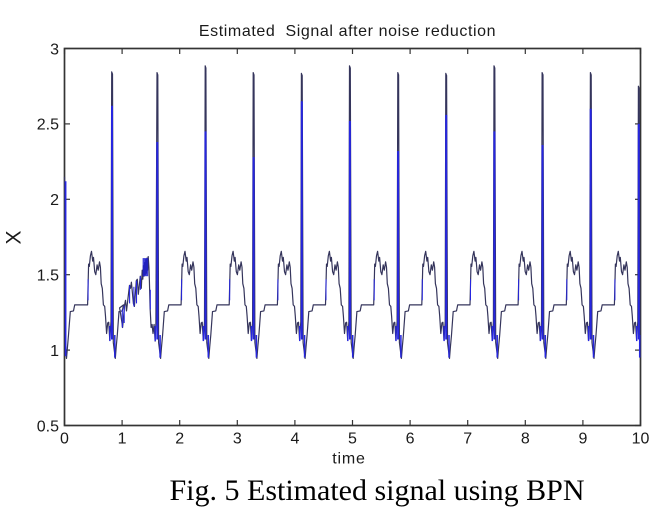 This screenshot has width=653, height=509. What do you see at coordinates (348, 459) in the screenshot?
I see `svg-text: time` at bounding box center [348, 459].